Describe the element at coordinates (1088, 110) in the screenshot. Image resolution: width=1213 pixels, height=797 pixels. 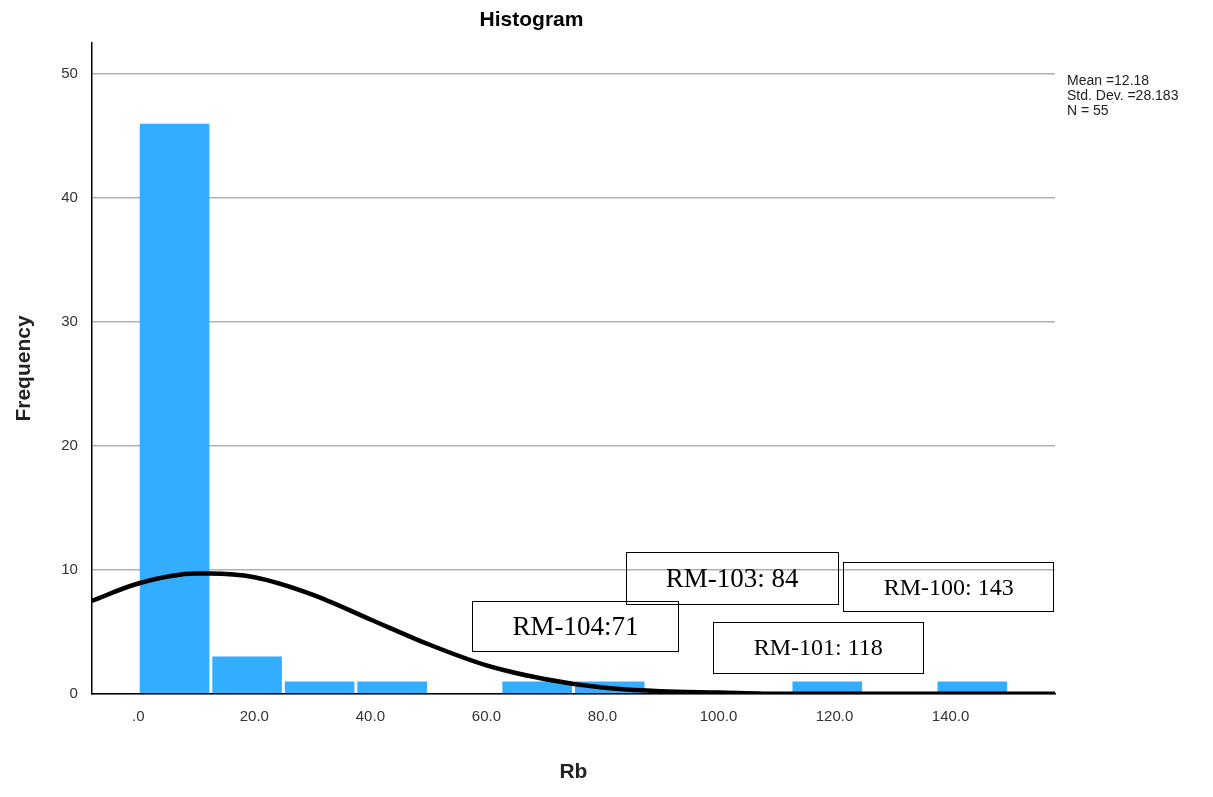
I see `text: N = 55` at that location.